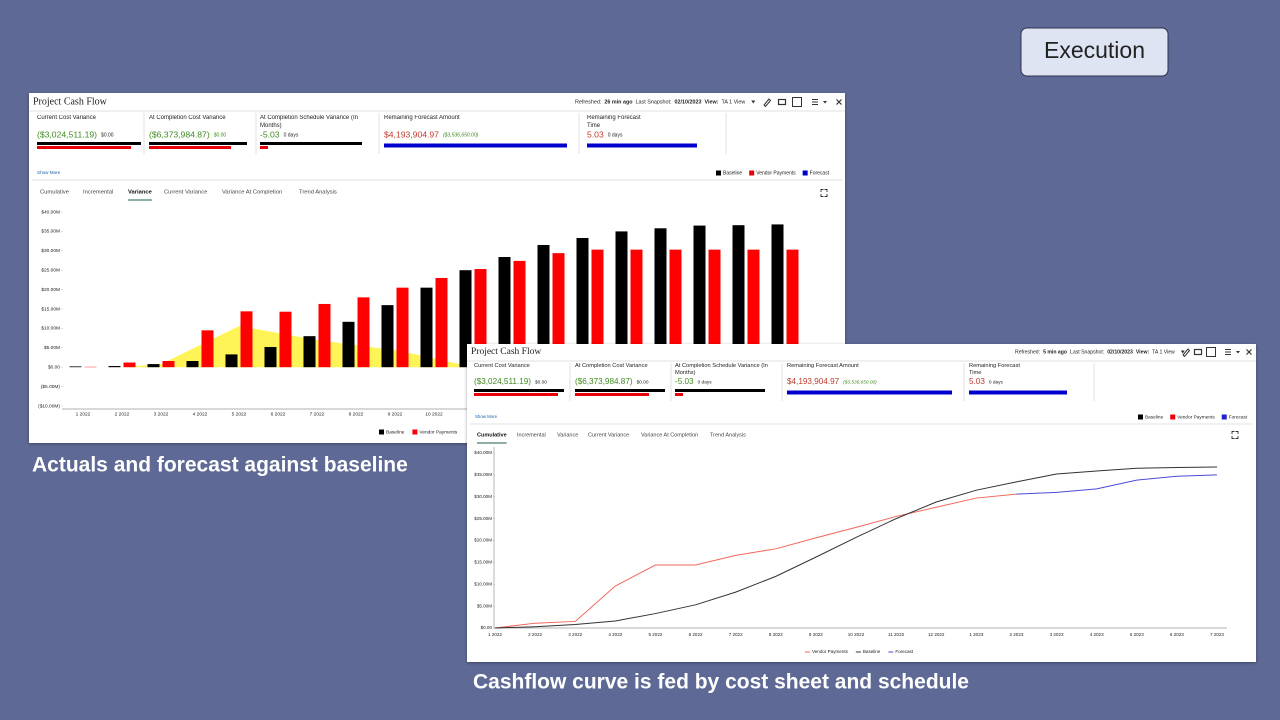  What do you see at coordinates (1055, 352) in the screenshot?
I see `refreshed-value: 5 min ago` at bounding box center [1055, 352].